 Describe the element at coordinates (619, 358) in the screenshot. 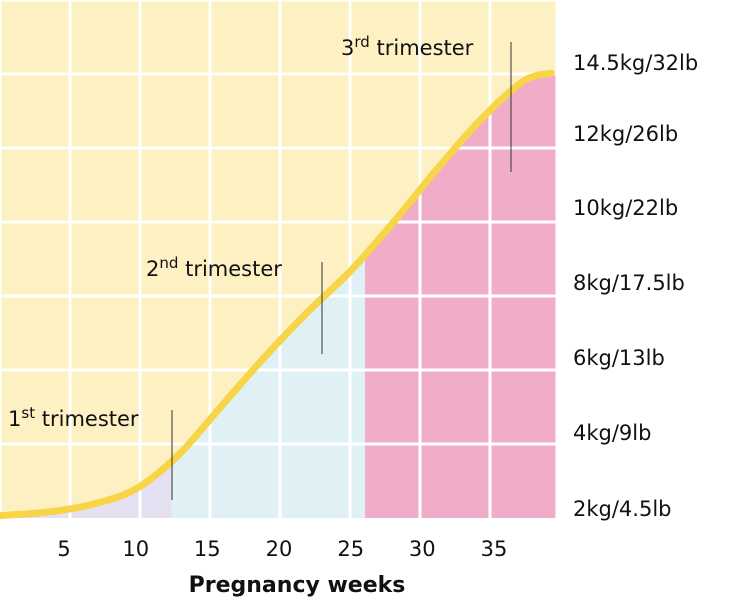

I see `y-tick-label: 6kg/13lb` at that location.